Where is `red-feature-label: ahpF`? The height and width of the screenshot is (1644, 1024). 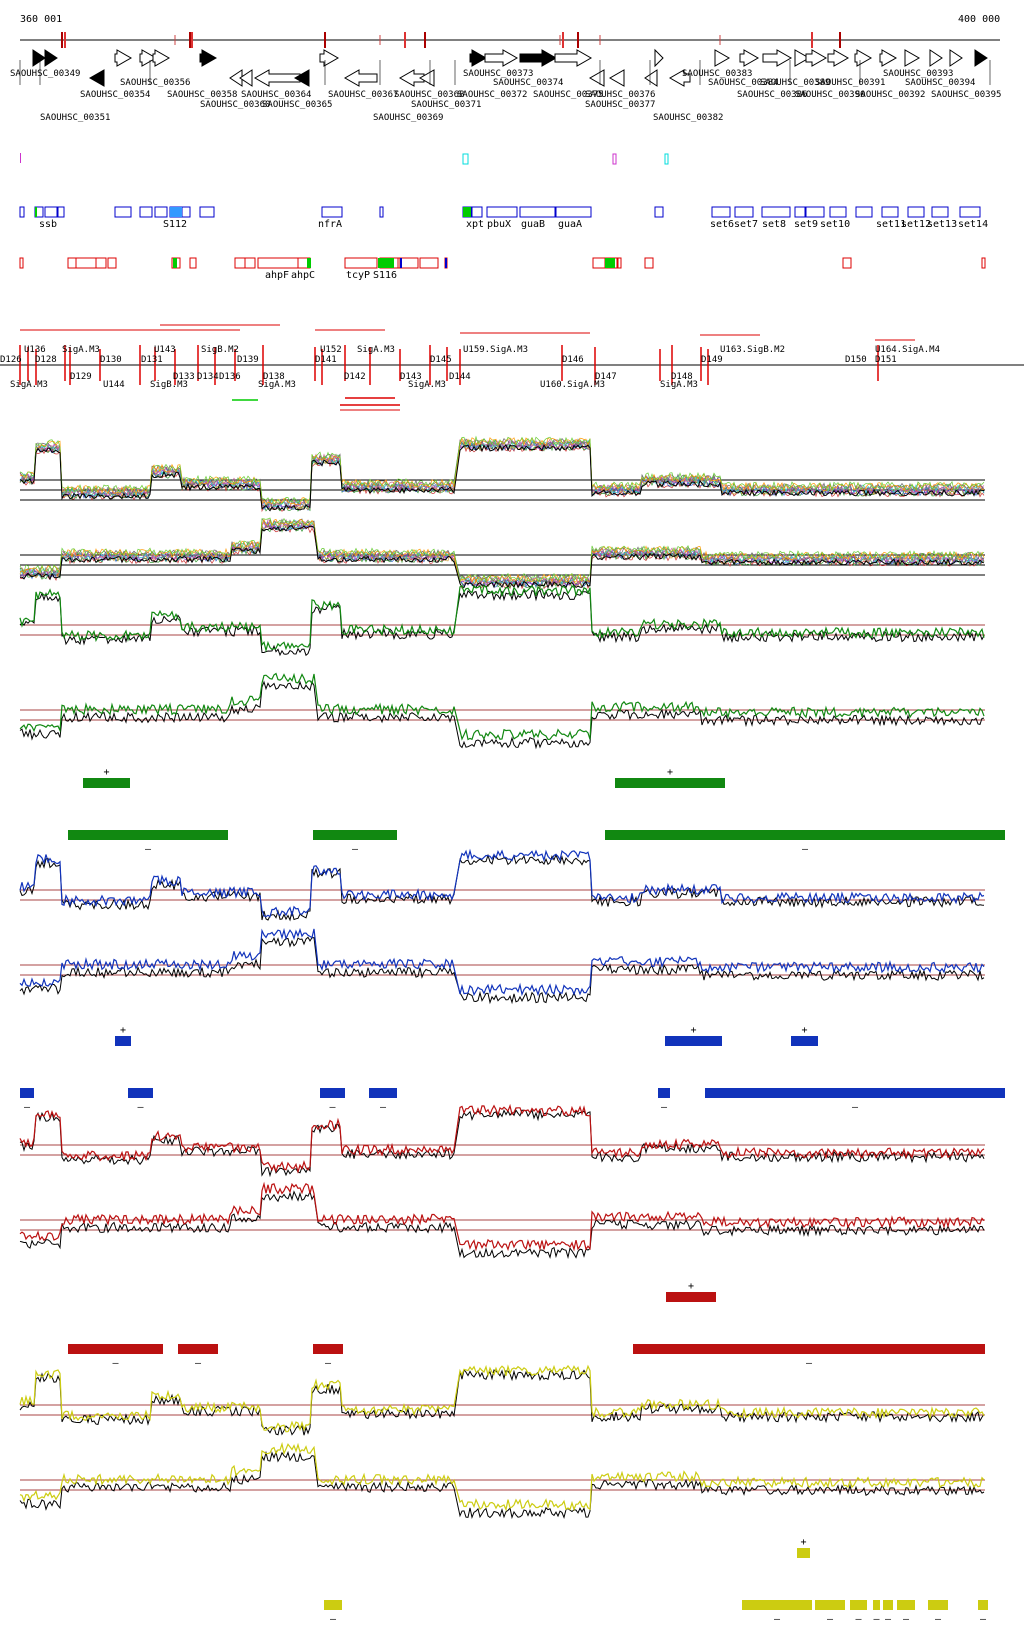
red-feature-label: ahpF is located at coordinates (277, 275).